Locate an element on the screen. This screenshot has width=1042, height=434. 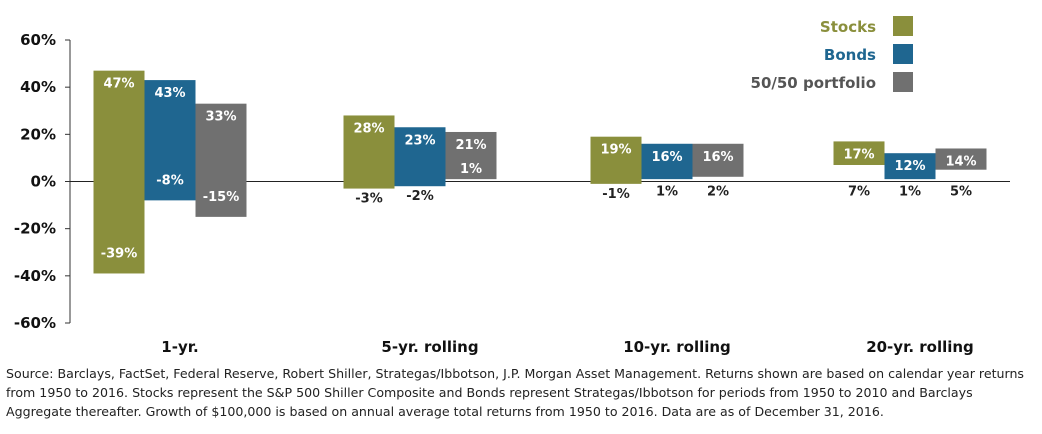
legend-label: Bonds is located at coordinates (850, 55).